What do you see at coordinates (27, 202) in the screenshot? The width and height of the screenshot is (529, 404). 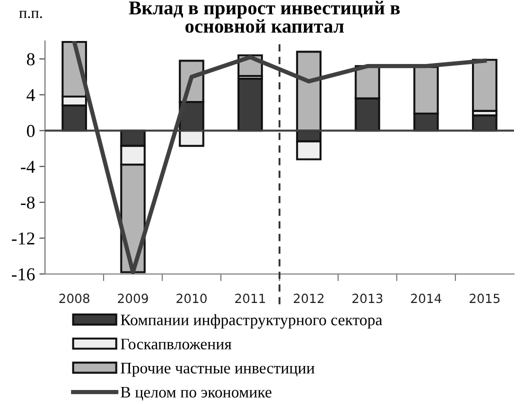 I see `y-tick-label: -8` at bounding box center [27, 202].